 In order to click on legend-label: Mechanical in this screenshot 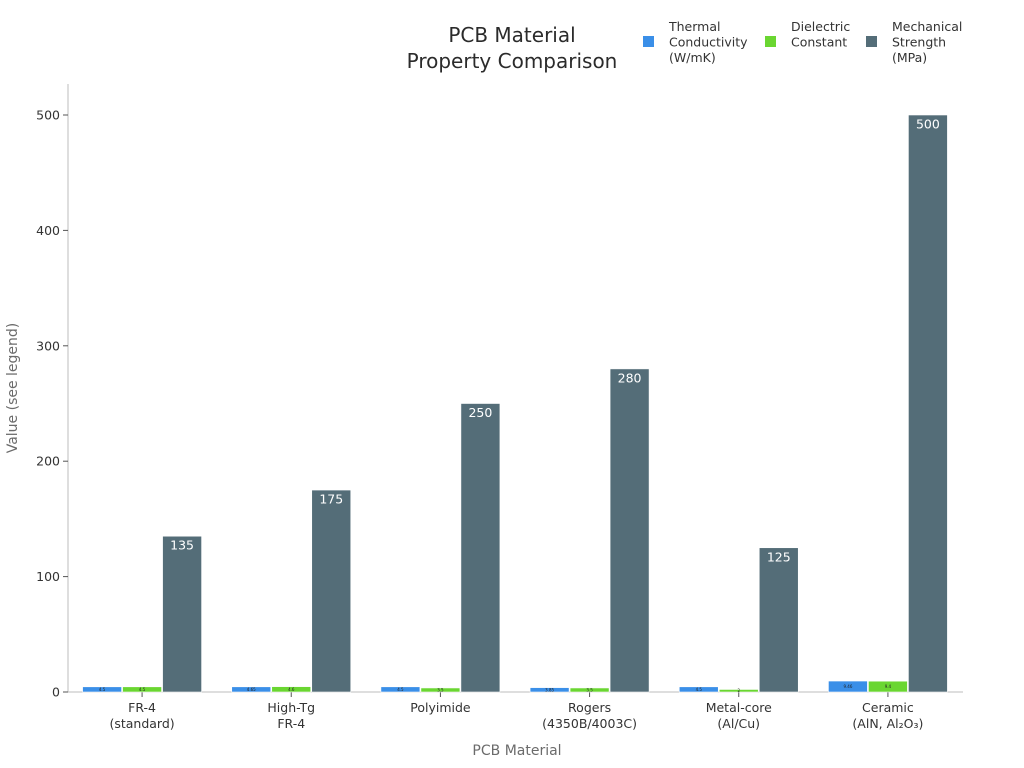, I will do `click(927, 26)`.